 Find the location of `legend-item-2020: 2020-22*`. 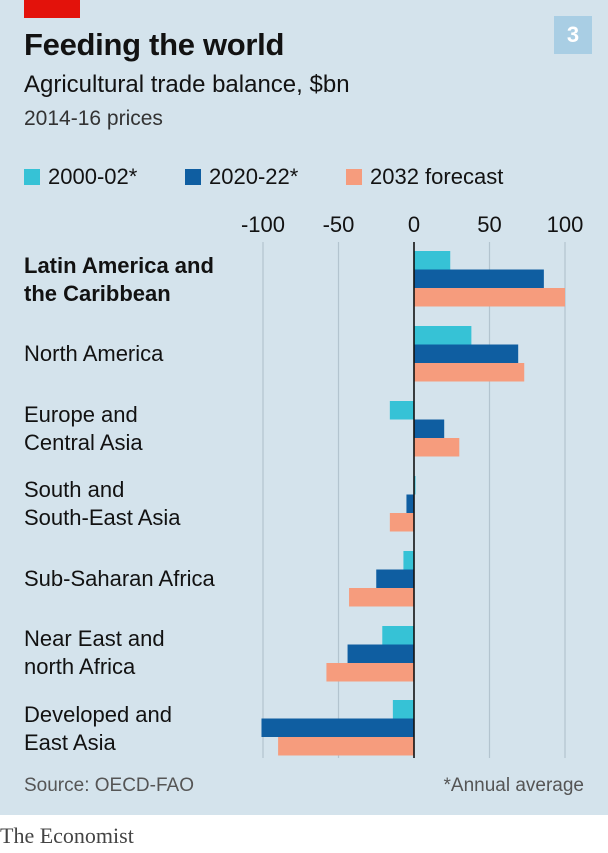

legend-item-2020: 2020-22* is located at coordinates (241, 177).